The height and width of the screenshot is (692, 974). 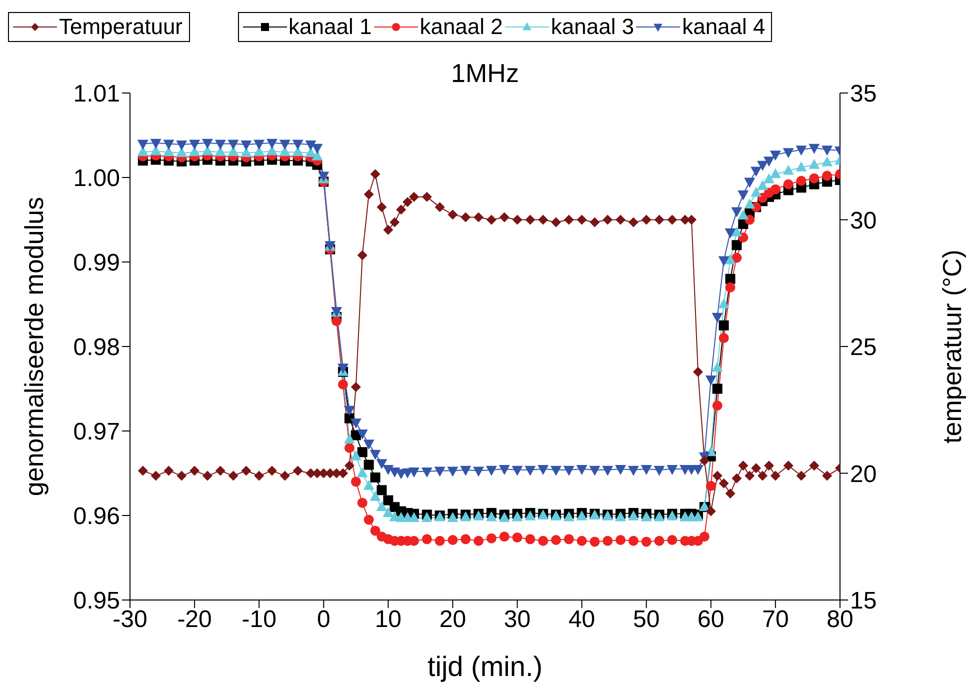 I want to click on x-axis-title: tijd (min.), so click(x=485, y=666).